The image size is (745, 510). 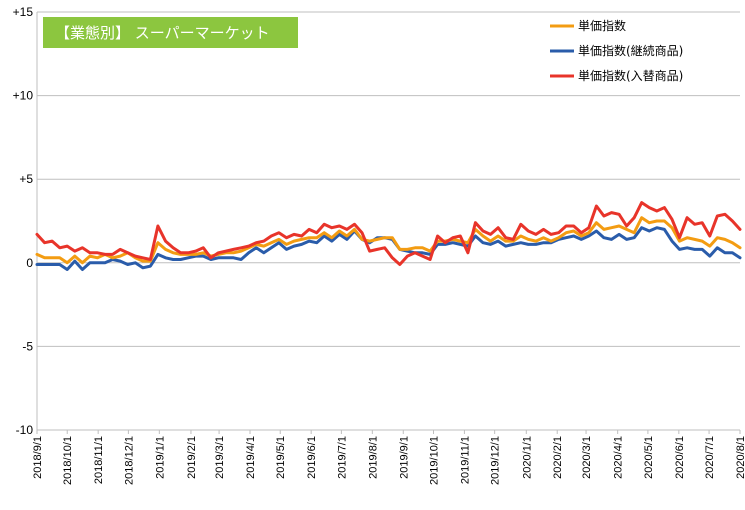 I want to click on x-tick-label: 2020/5/1, so click(x=649, y=457).